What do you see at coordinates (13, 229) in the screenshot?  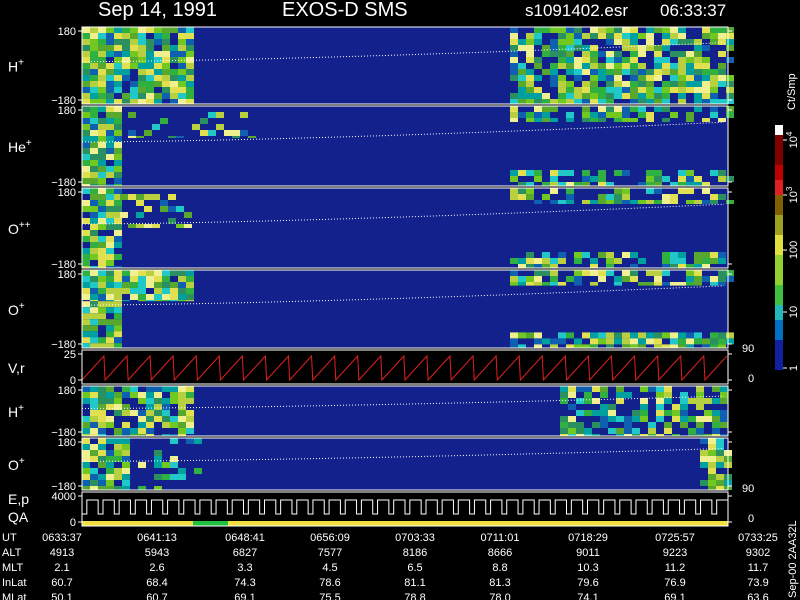 I see `panel-label-text: O` at bounding box center [13, 229].